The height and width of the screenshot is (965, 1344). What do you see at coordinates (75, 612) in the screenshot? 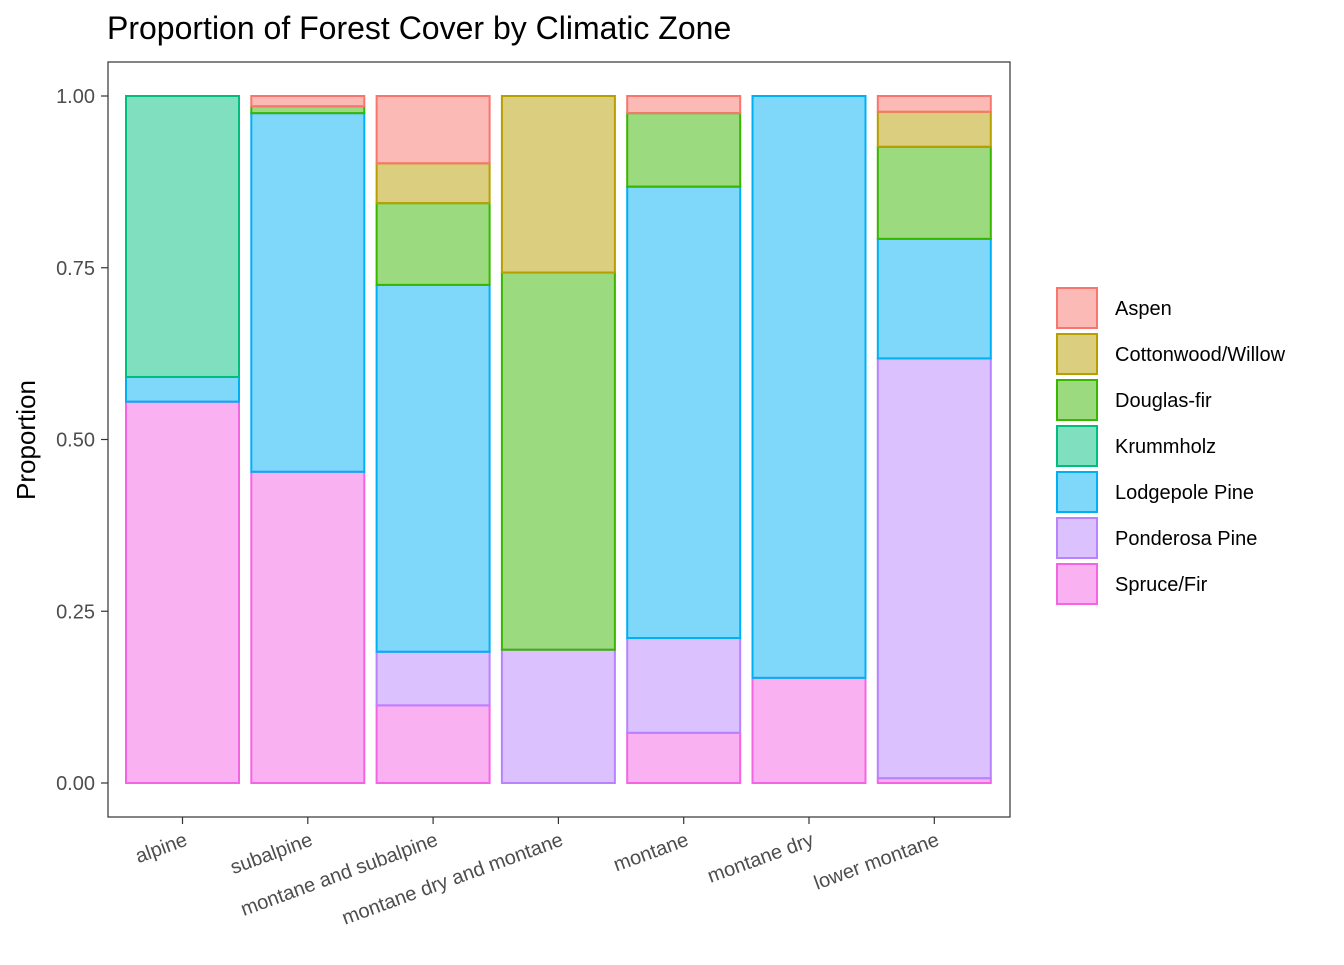
I see `y-tick-label: 0.25` at bounding box center [75, 612].